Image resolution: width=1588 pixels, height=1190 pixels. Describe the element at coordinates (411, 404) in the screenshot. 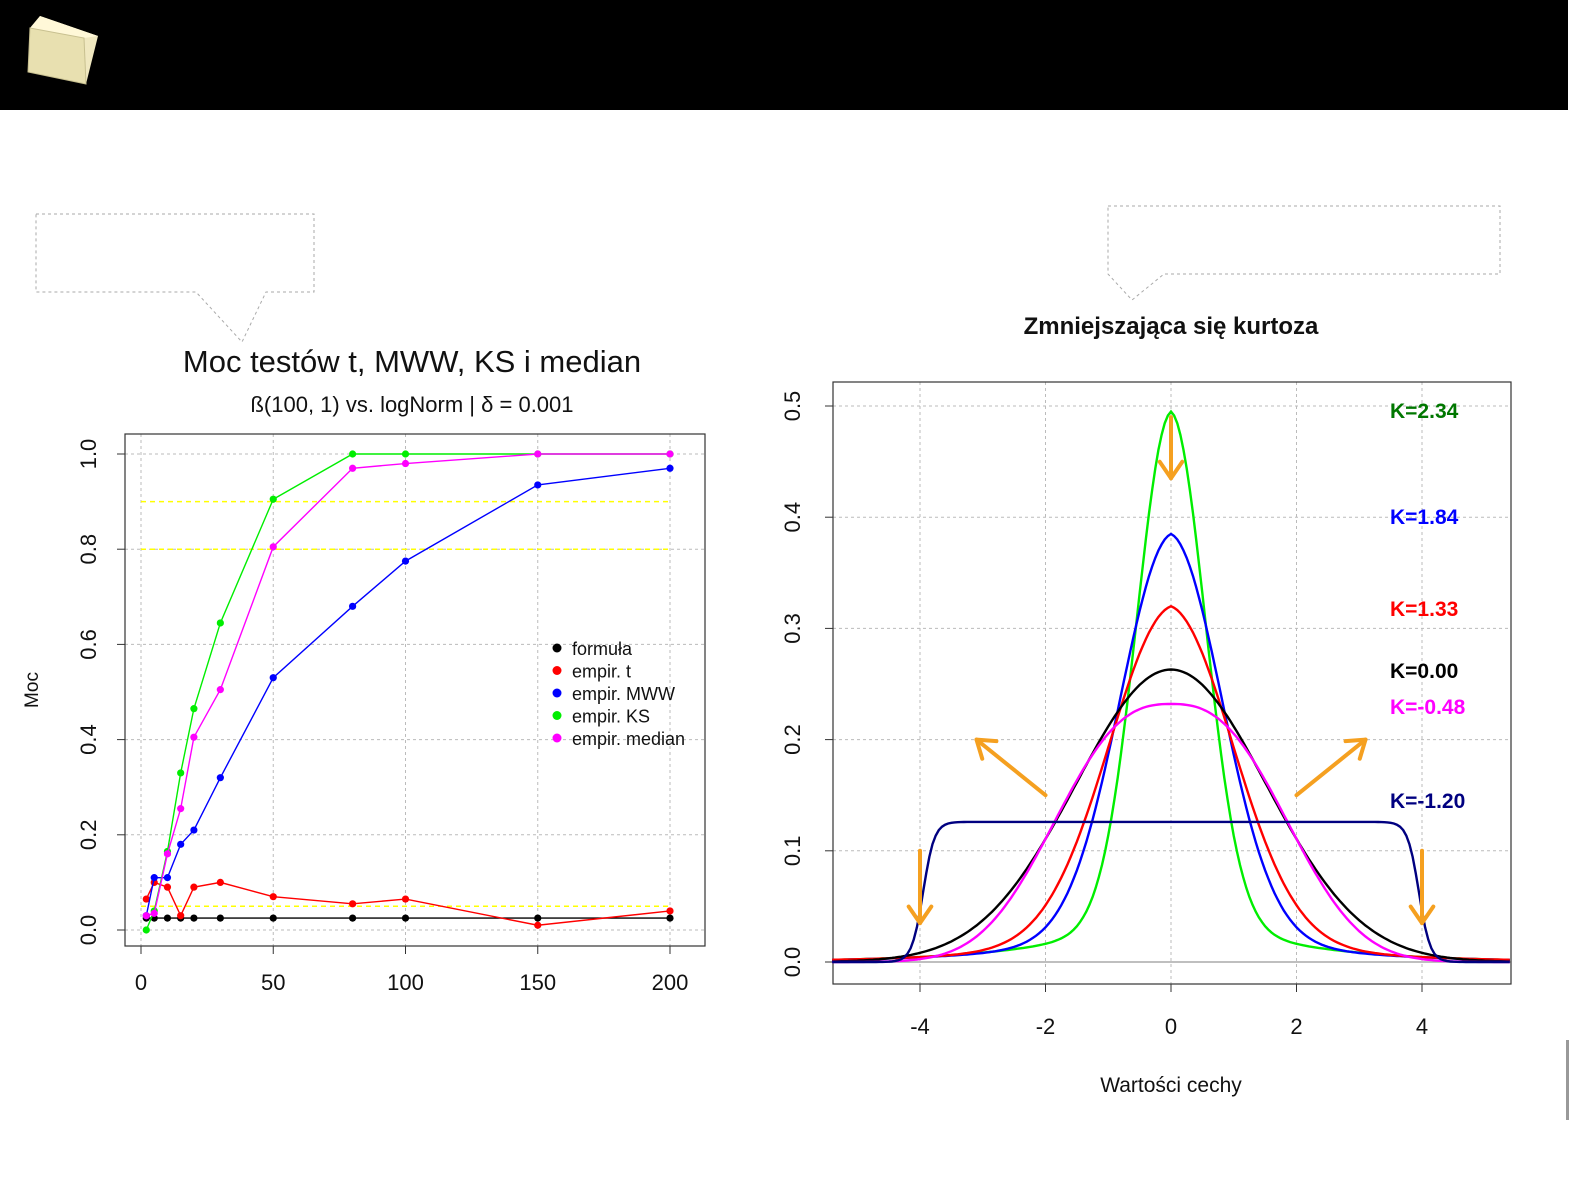

I see `chart-subtitle: ß(100, 1) vs. logNorm | δ = 0.001` at that location.